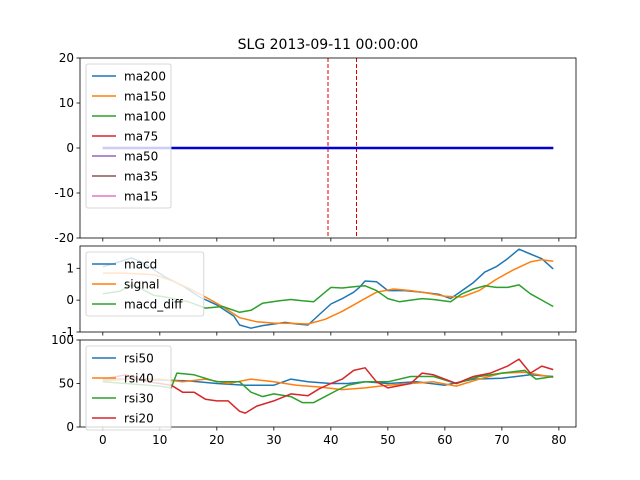 Image resolution: width=640 pixels, height=480 pixels. What do you see at coordinates (64, 193) in the screenshot?
I see `y-tick-label: -10` at bounding box center [64, 193].